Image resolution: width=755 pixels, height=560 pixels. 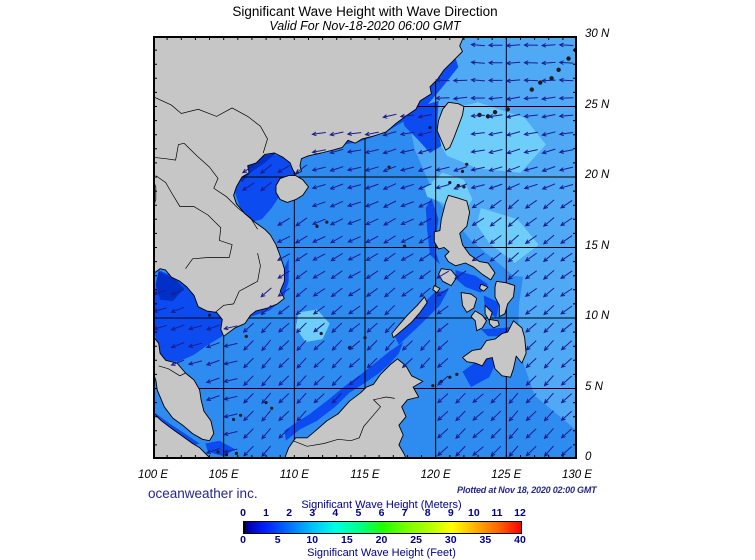 I want to click on legend-meters-tick: 5, so click(x=358, y=513).